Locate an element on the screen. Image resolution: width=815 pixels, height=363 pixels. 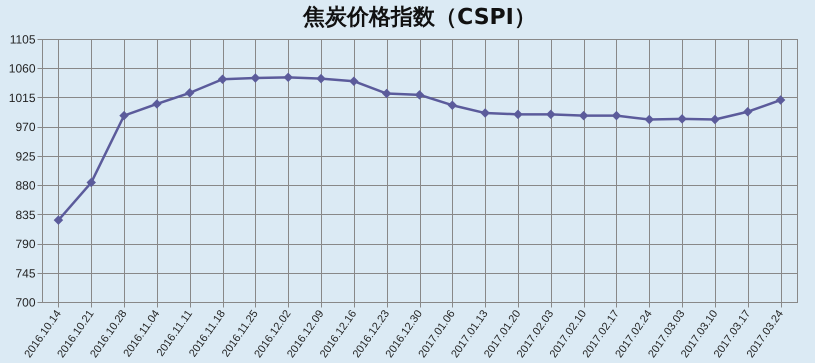
y-tick-label: 1015 is located at coordinates (22, 97).